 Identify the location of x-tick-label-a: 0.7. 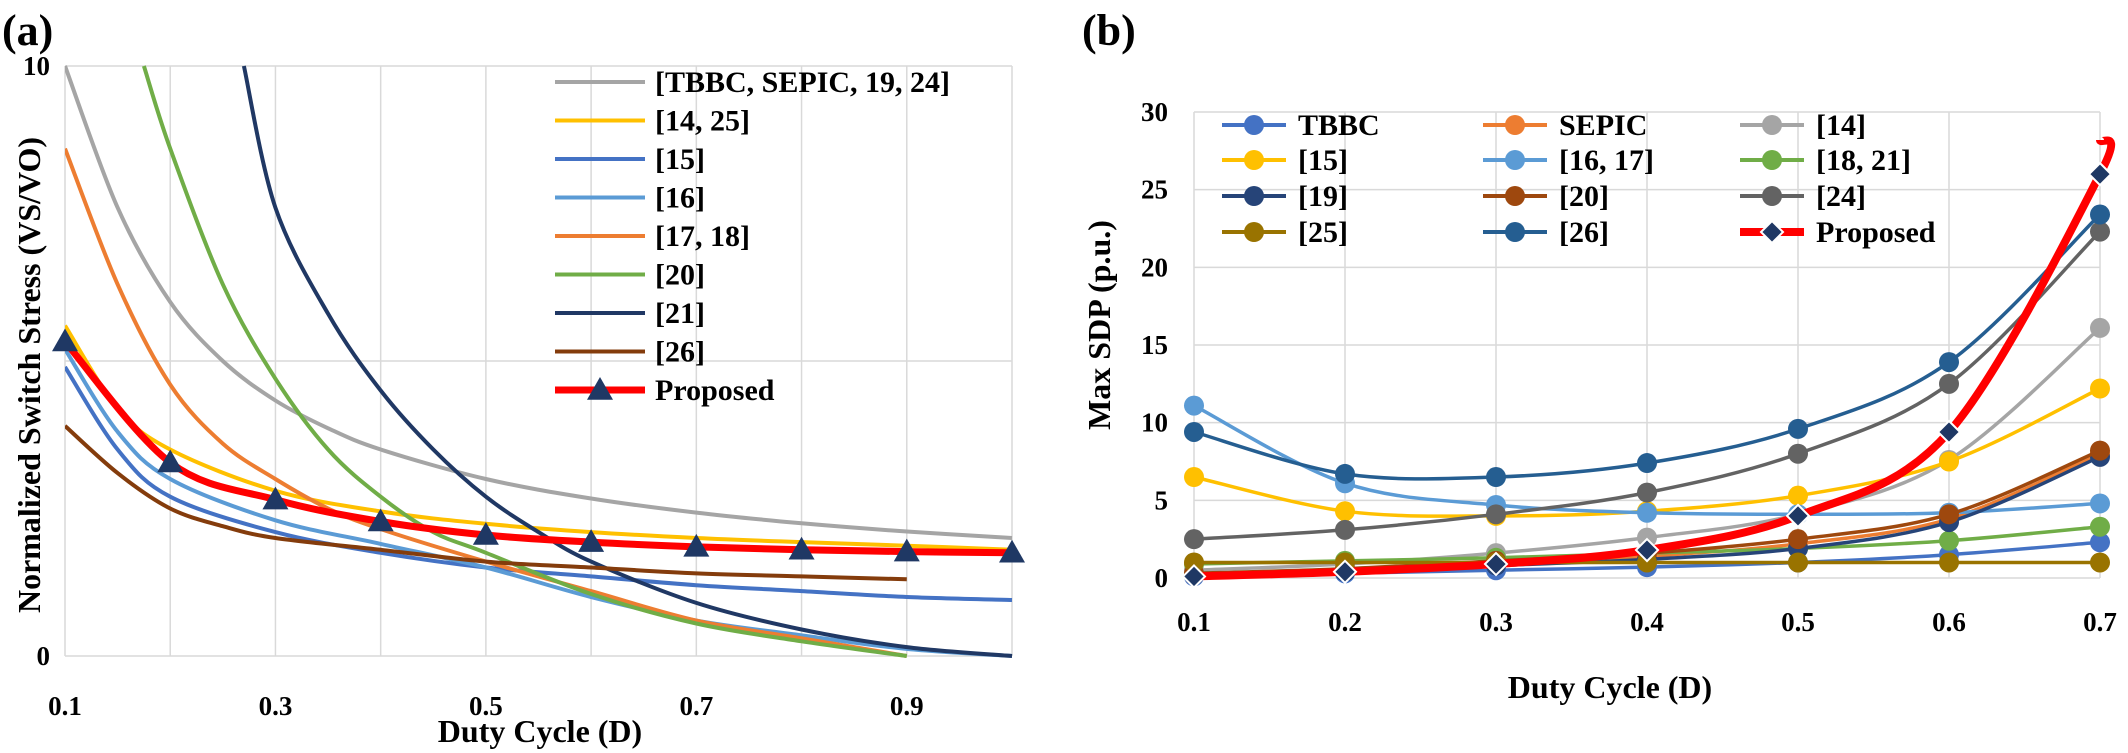
(696, 706).